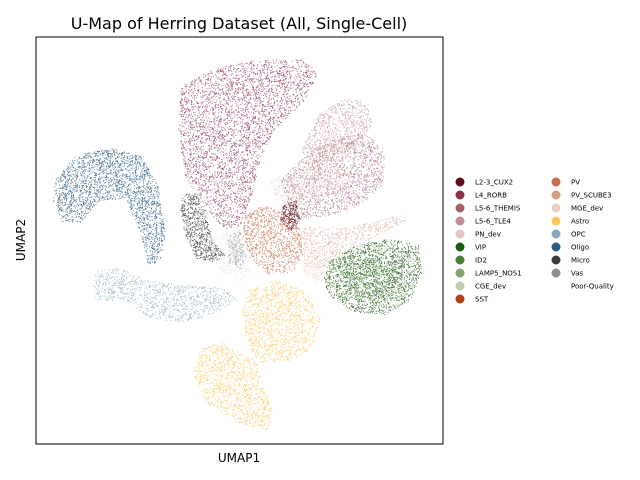 The image size is (640, 480). I want to click on legend-label: LAMP5_NOS1, so click(498, 274).